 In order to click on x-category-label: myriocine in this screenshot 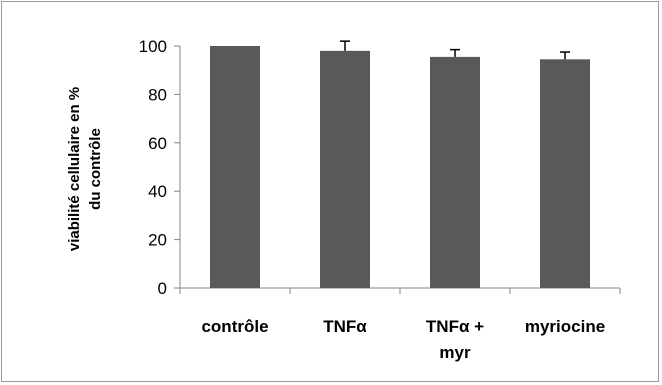, I will do `click(565, 326)`.